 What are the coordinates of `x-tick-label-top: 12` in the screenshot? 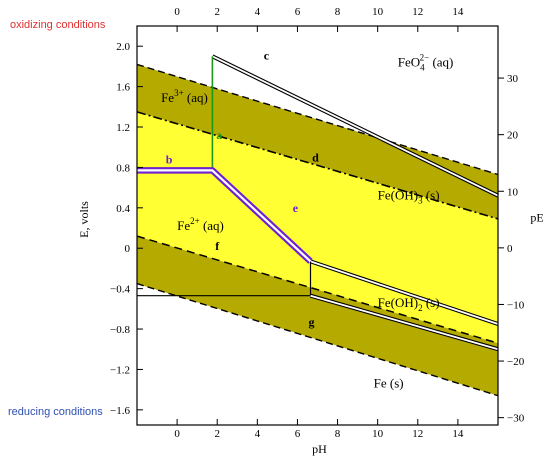 It's located at (417, 12).